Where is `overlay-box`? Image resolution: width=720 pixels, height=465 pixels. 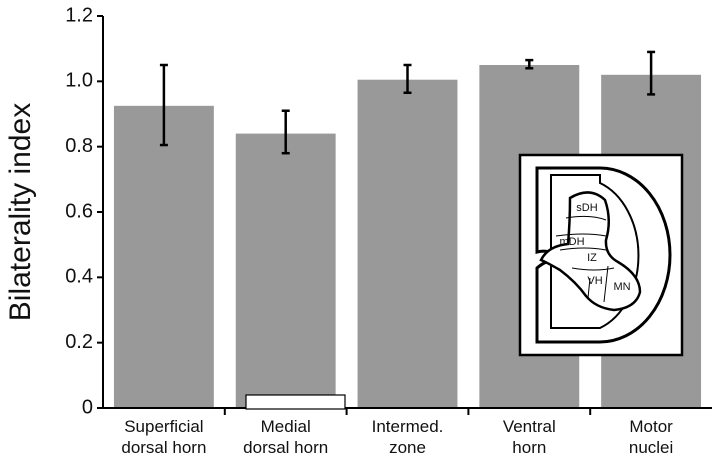 overlay-box is located at coordinates (295, 402).